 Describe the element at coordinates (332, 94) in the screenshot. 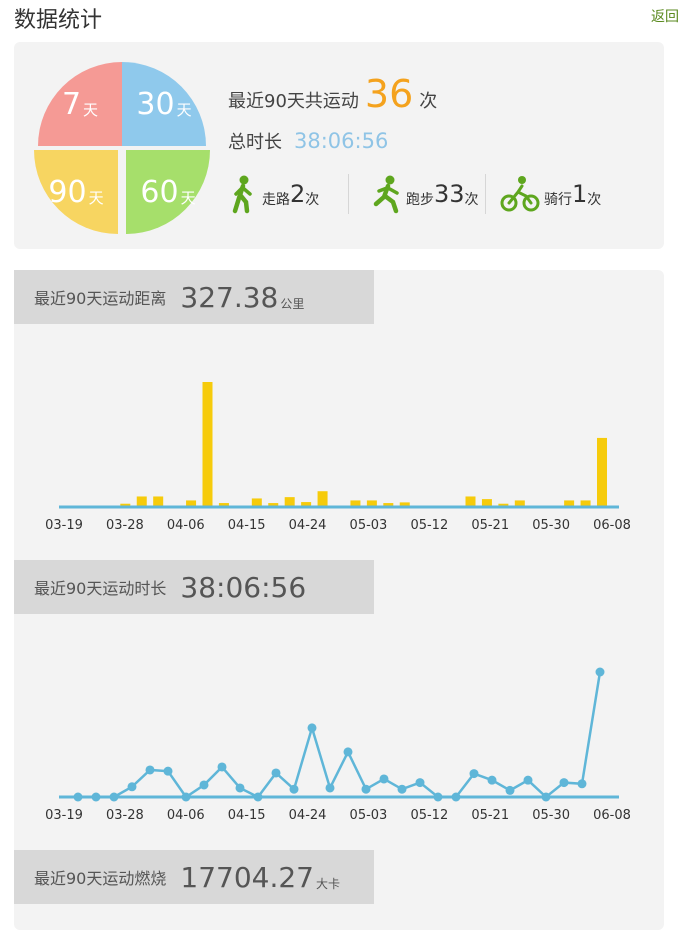

I see `total-count-line: 最近90天共运动 36 次` at that location.